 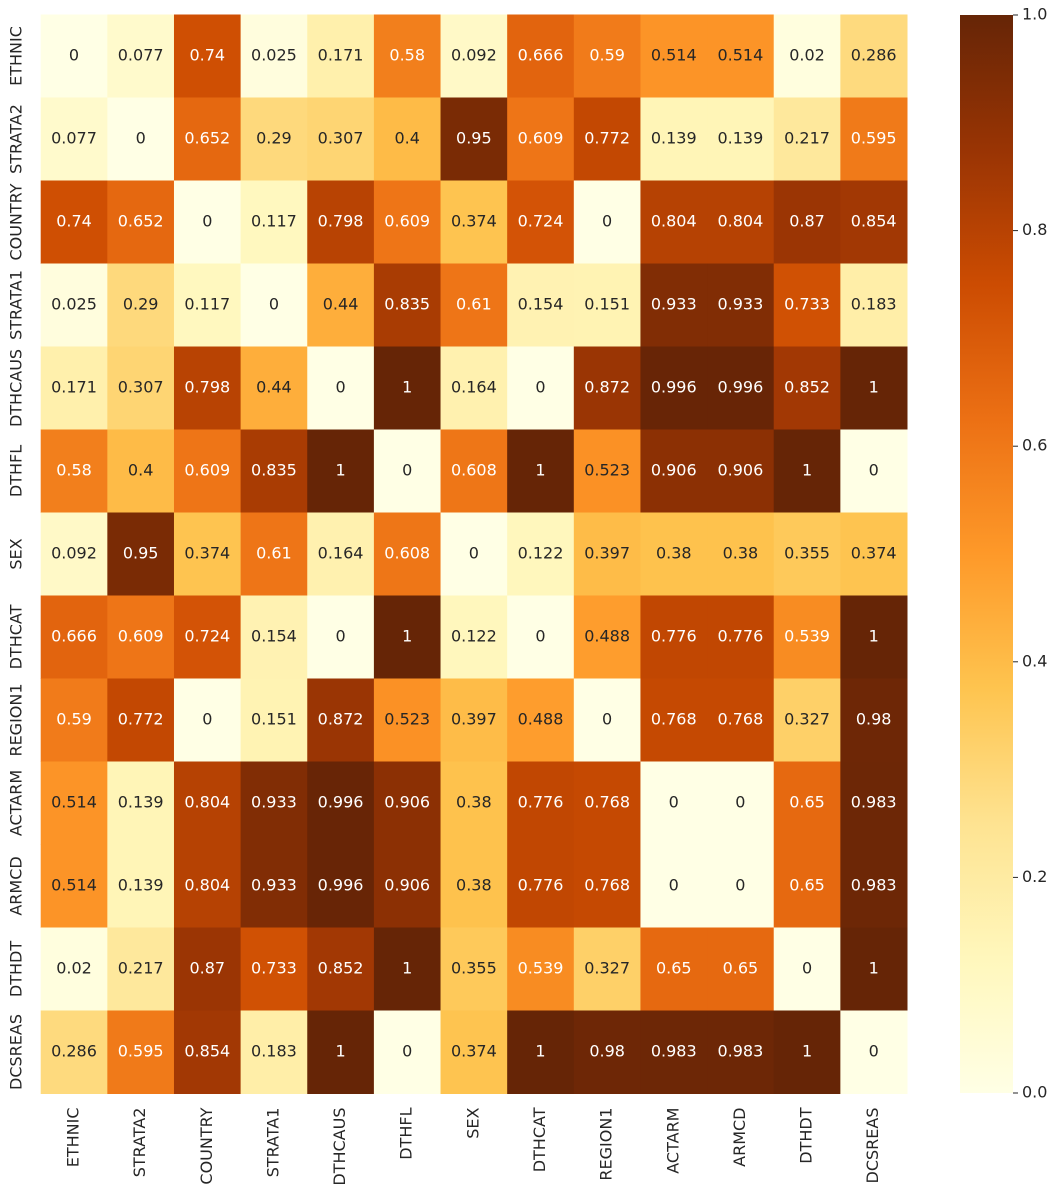 I want to click on cell-label: 0.025, so click(x=74, y=304).